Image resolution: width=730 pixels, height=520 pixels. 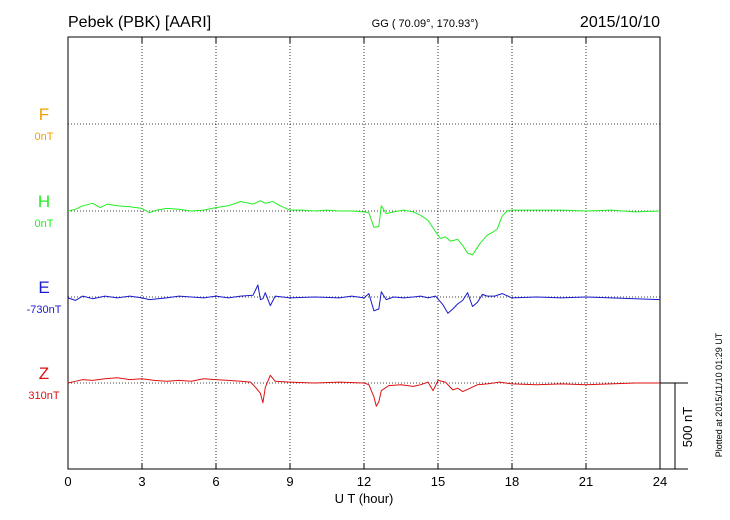 What do you see at coordinates (364, 228) in the screenshot?
I see `series-line-h` at bounding box center [364, 228].